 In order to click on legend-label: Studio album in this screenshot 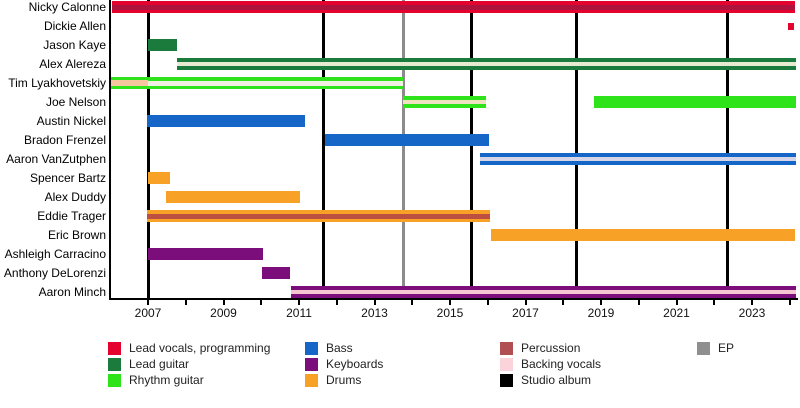, I will do `click(556, 380)`.